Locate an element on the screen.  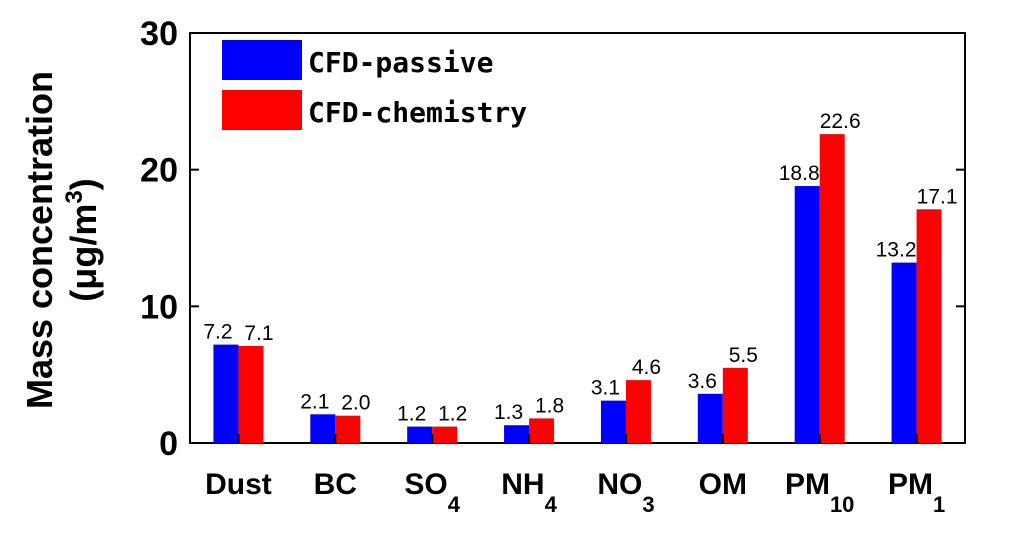
x-tick-label: PM10 is located at coordinates (819, 492).